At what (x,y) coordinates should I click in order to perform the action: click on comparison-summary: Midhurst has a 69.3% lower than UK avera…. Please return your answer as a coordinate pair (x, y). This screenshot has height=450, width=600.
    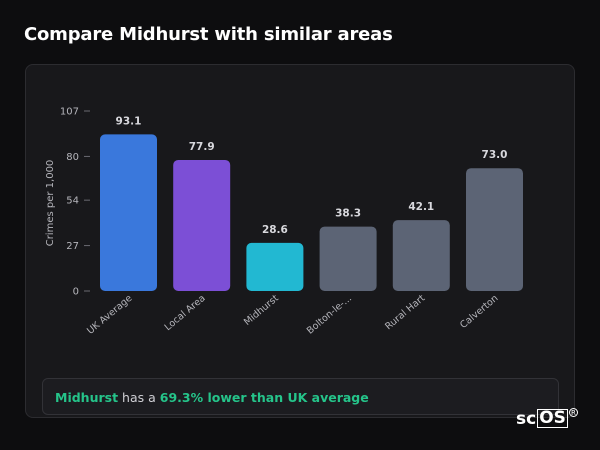
    Looking at the image, I should click on (300, 396).